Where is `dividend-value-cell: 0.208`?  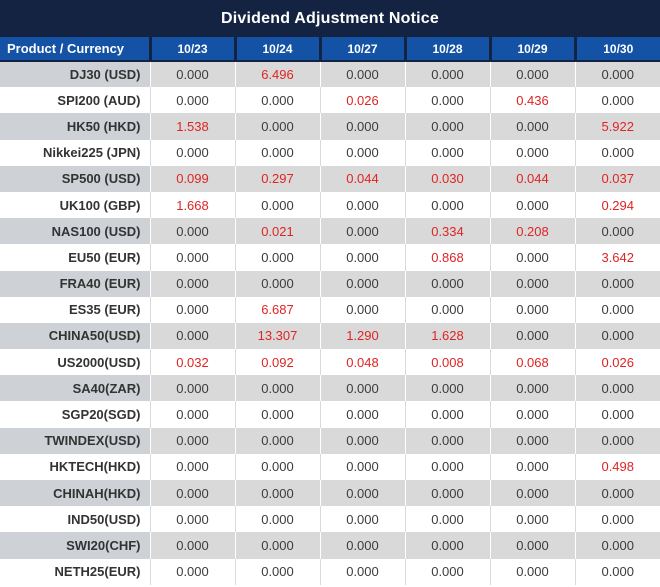 dividend-value-cell: 0.208 is located at coordinates (533, 231).